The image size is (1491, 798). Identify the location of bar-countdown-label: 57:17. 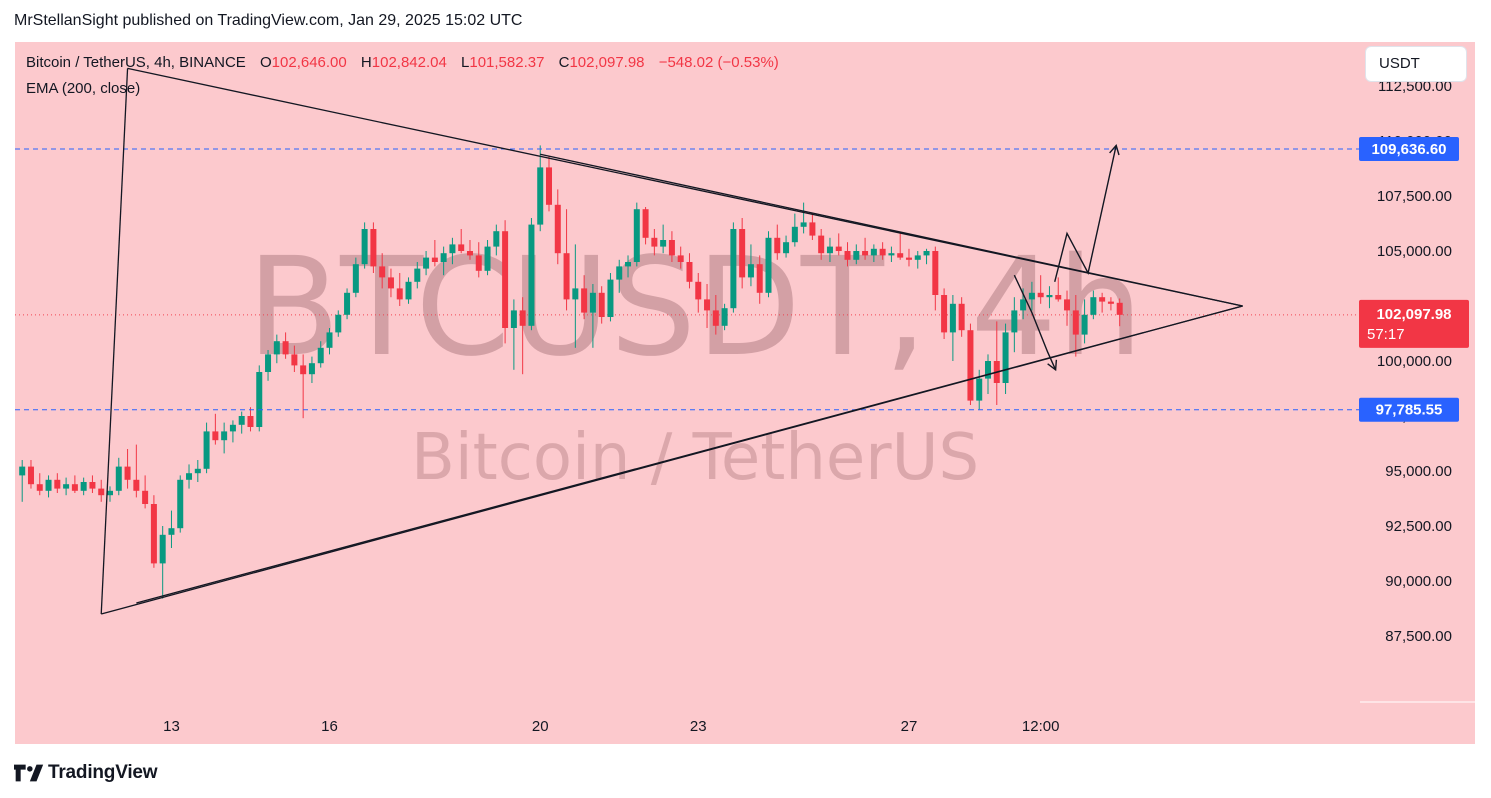
(1386, 334).